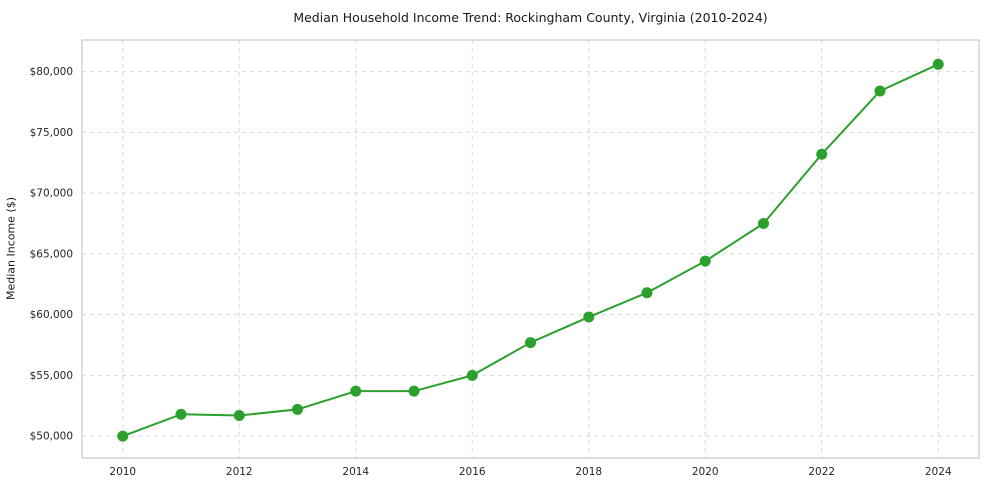 The height and width of the screenshot is (490, 989). Describe the element at coordinates (588, 472) in the screenshot. I see `x-tick-label: 2018` at that location.